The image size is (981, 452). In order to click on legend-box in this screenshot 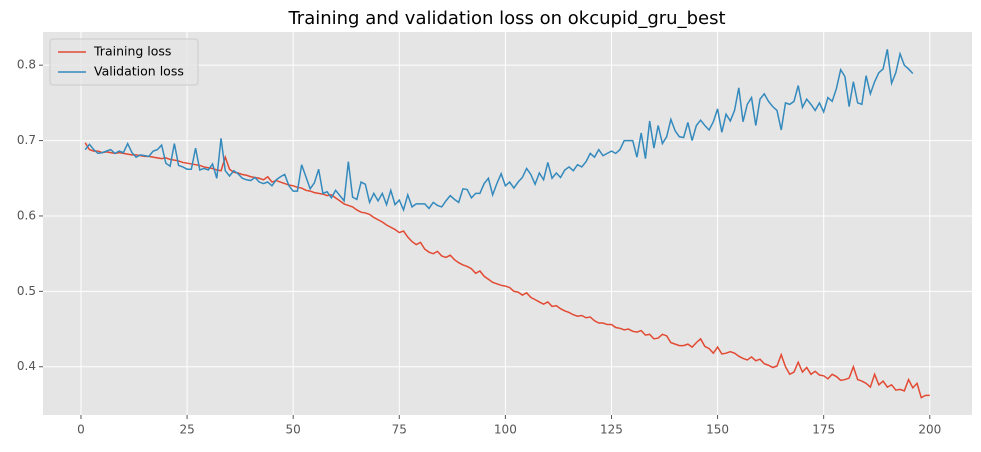, I will do `click(124, 62)`.